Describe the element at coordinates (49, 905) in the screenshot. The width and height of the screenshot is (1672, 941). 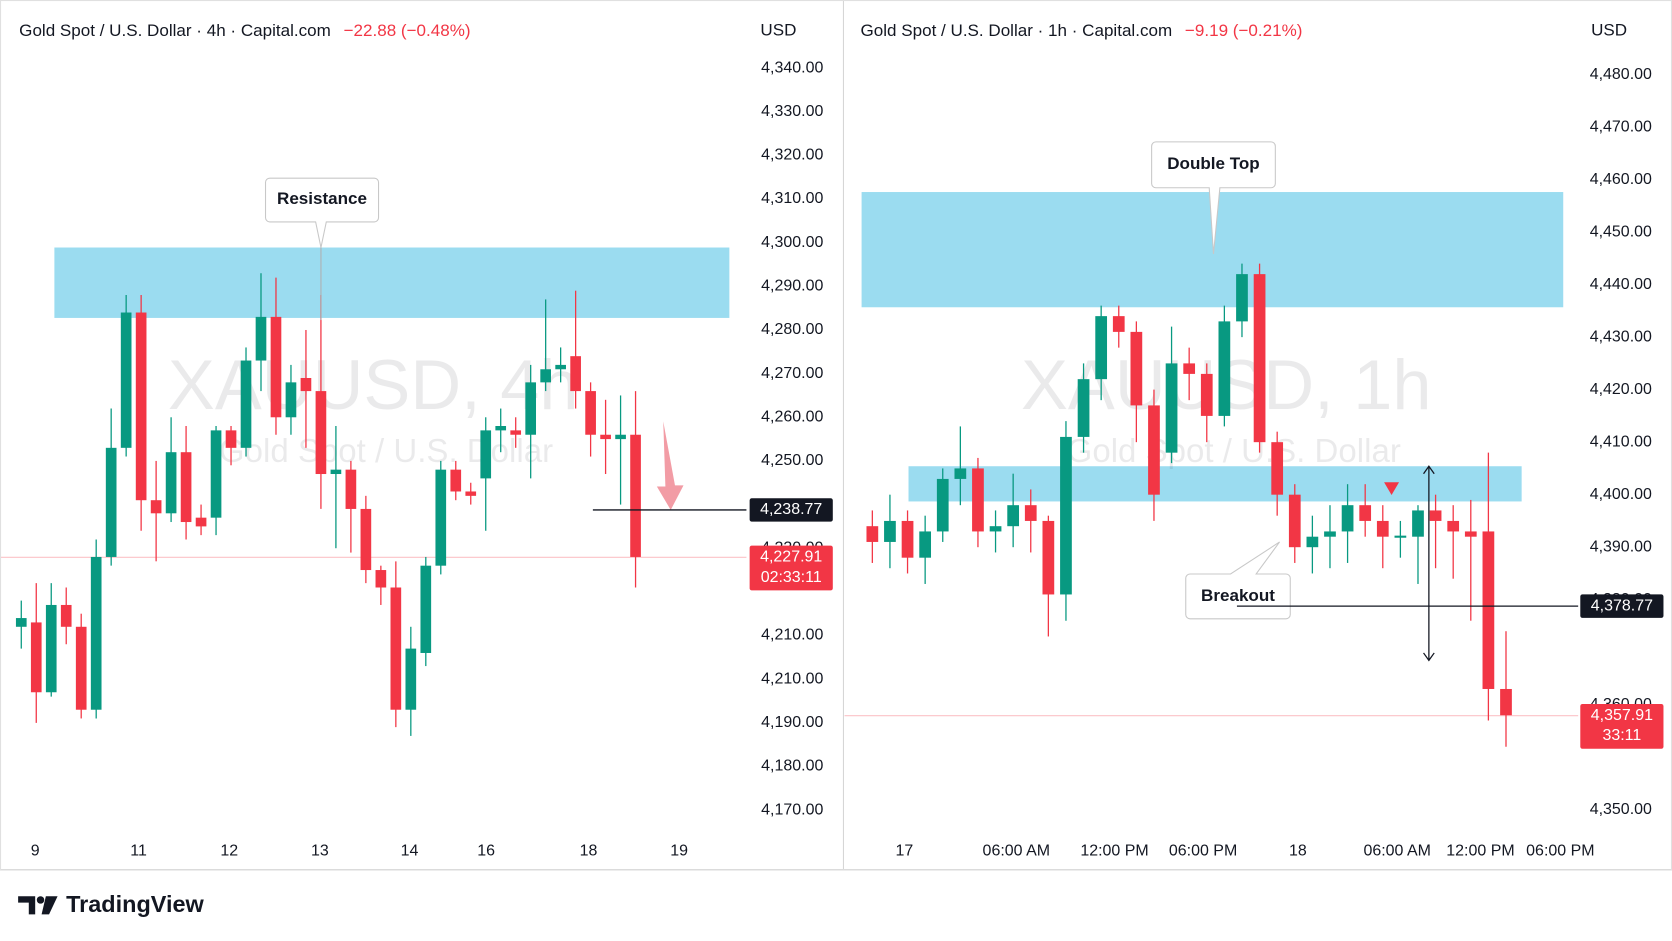
I see `logo-part` at that location.